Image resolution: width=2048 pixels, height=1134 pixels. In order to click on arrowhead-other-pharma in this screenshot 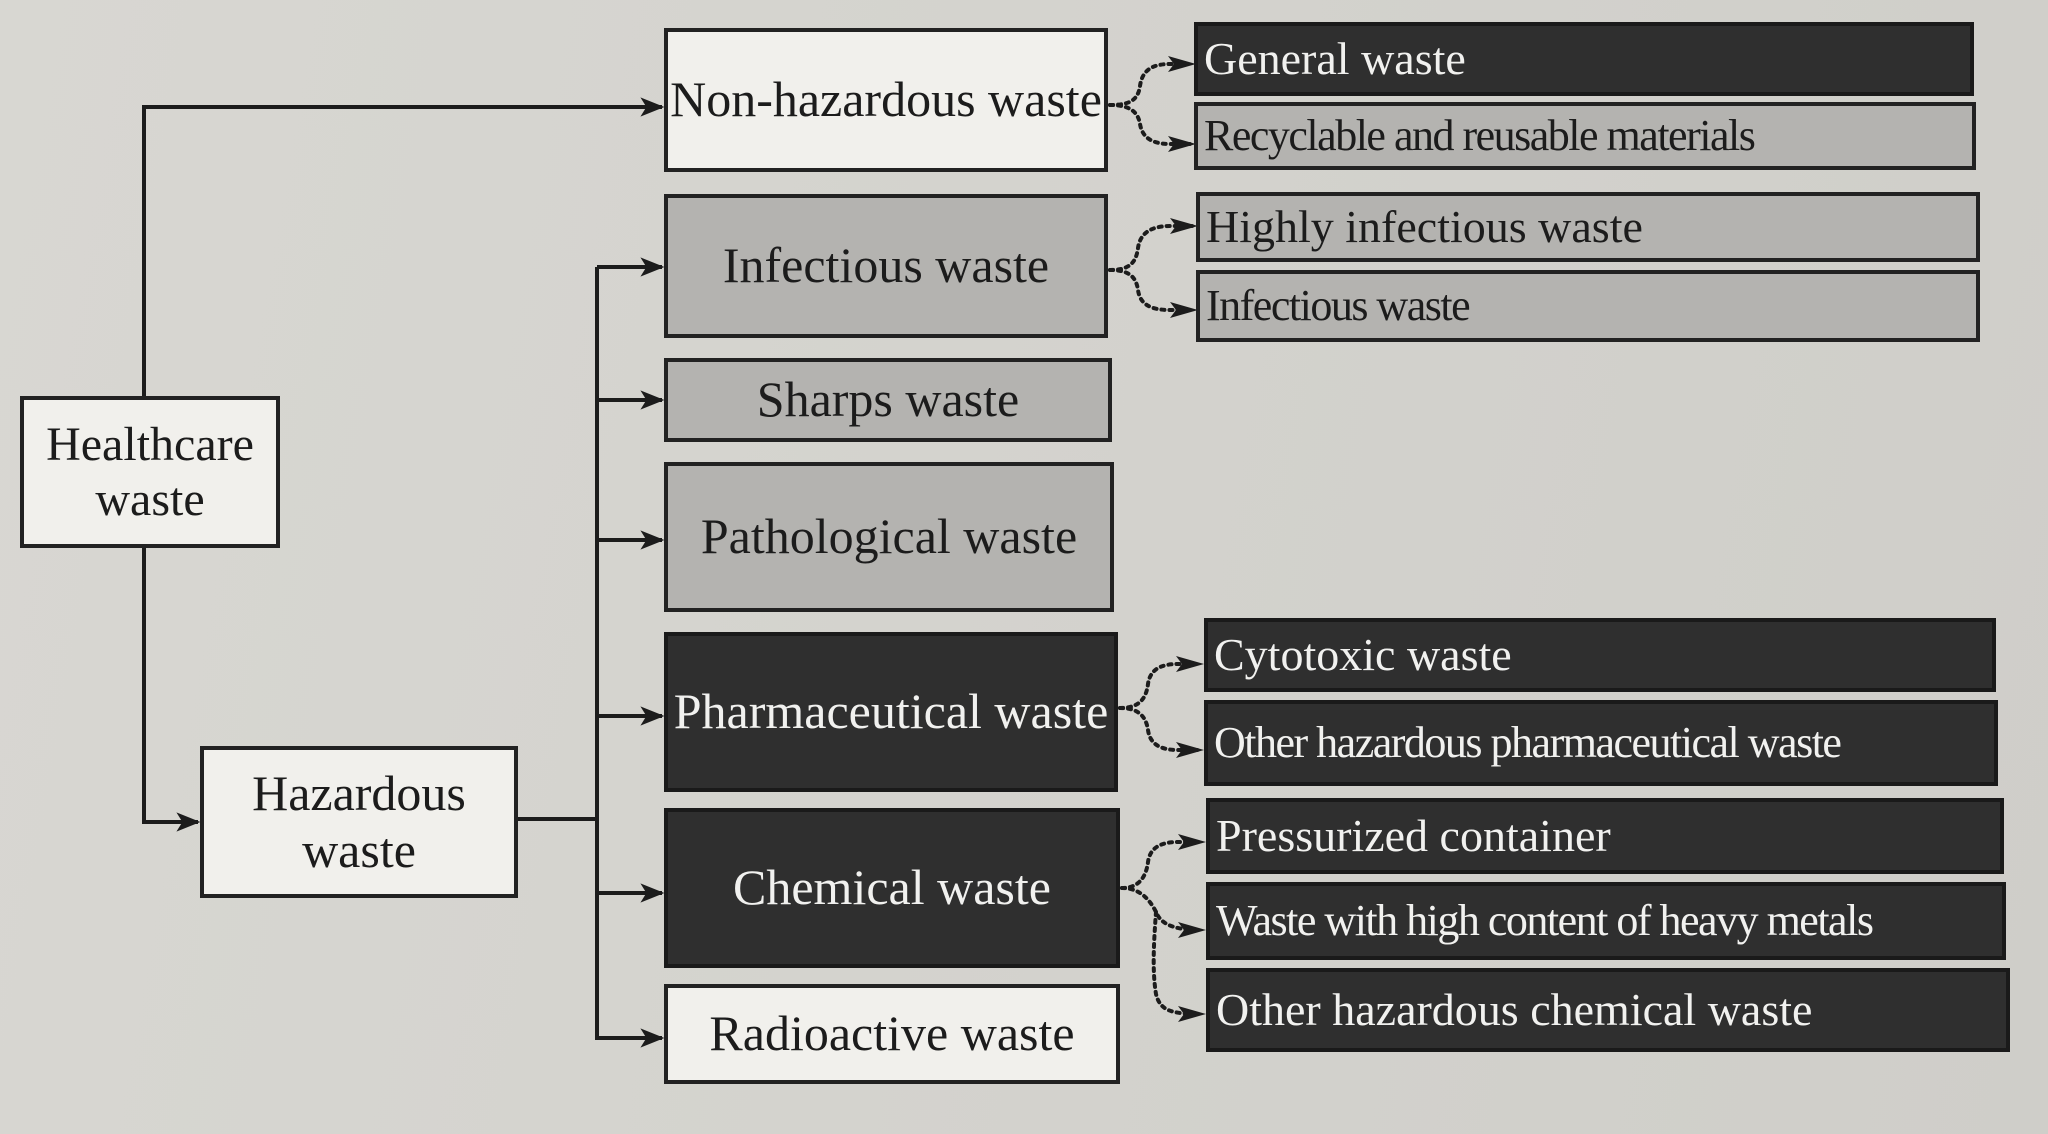, I will do `click(1190, 750)`.